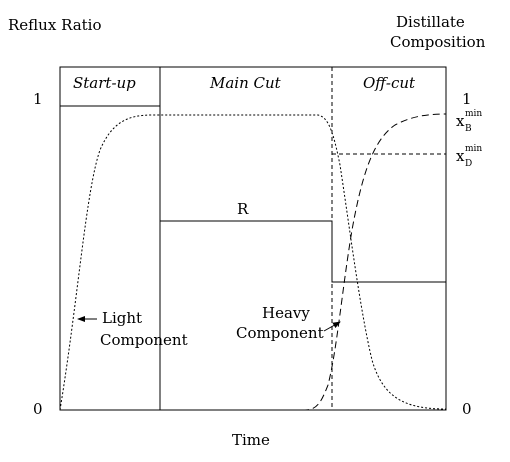 Image resolution: width=510 pixels, height=462 pixels. What do you see at coordinates (251, 440) in the screenshot?
I see `x-axis-label: Time` at bounding box center [251, 440].